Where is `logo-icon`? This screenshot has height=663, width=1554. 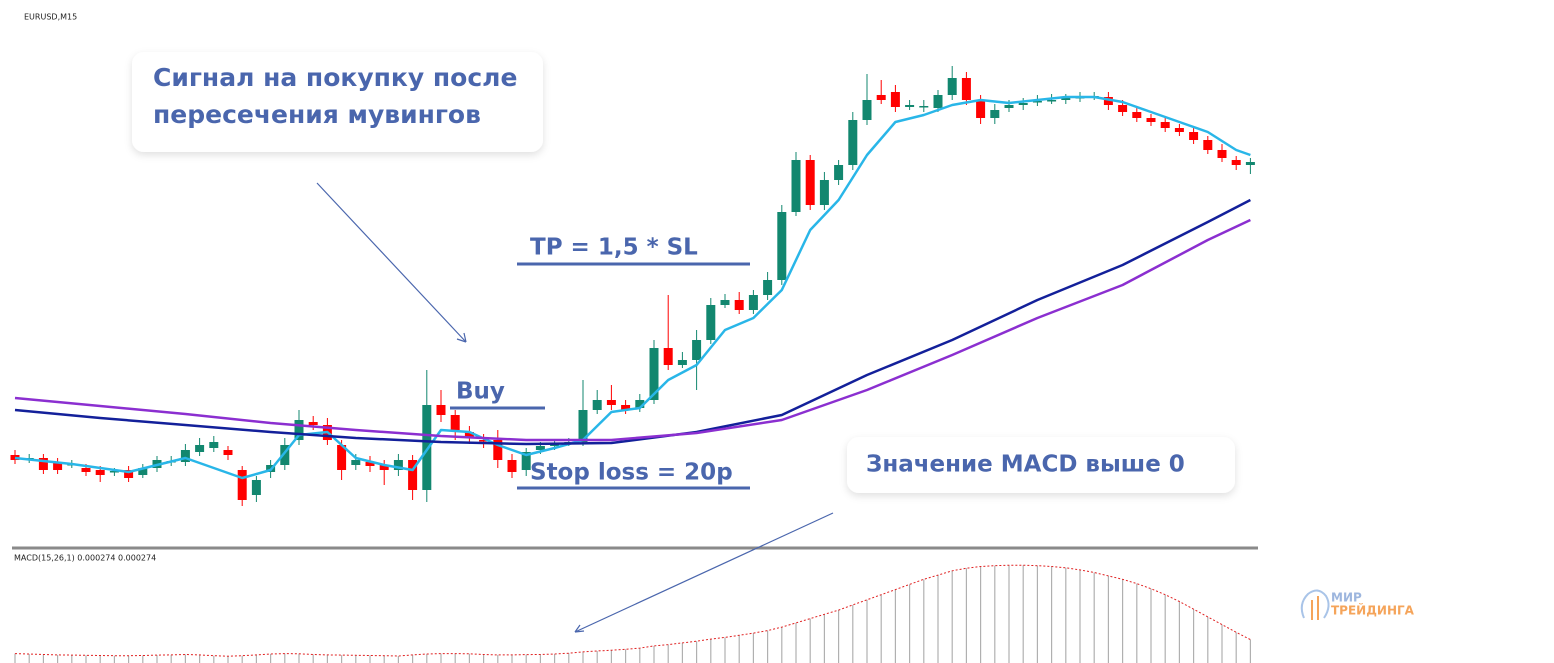 logo-icon is located at coordinates (1315, 604).